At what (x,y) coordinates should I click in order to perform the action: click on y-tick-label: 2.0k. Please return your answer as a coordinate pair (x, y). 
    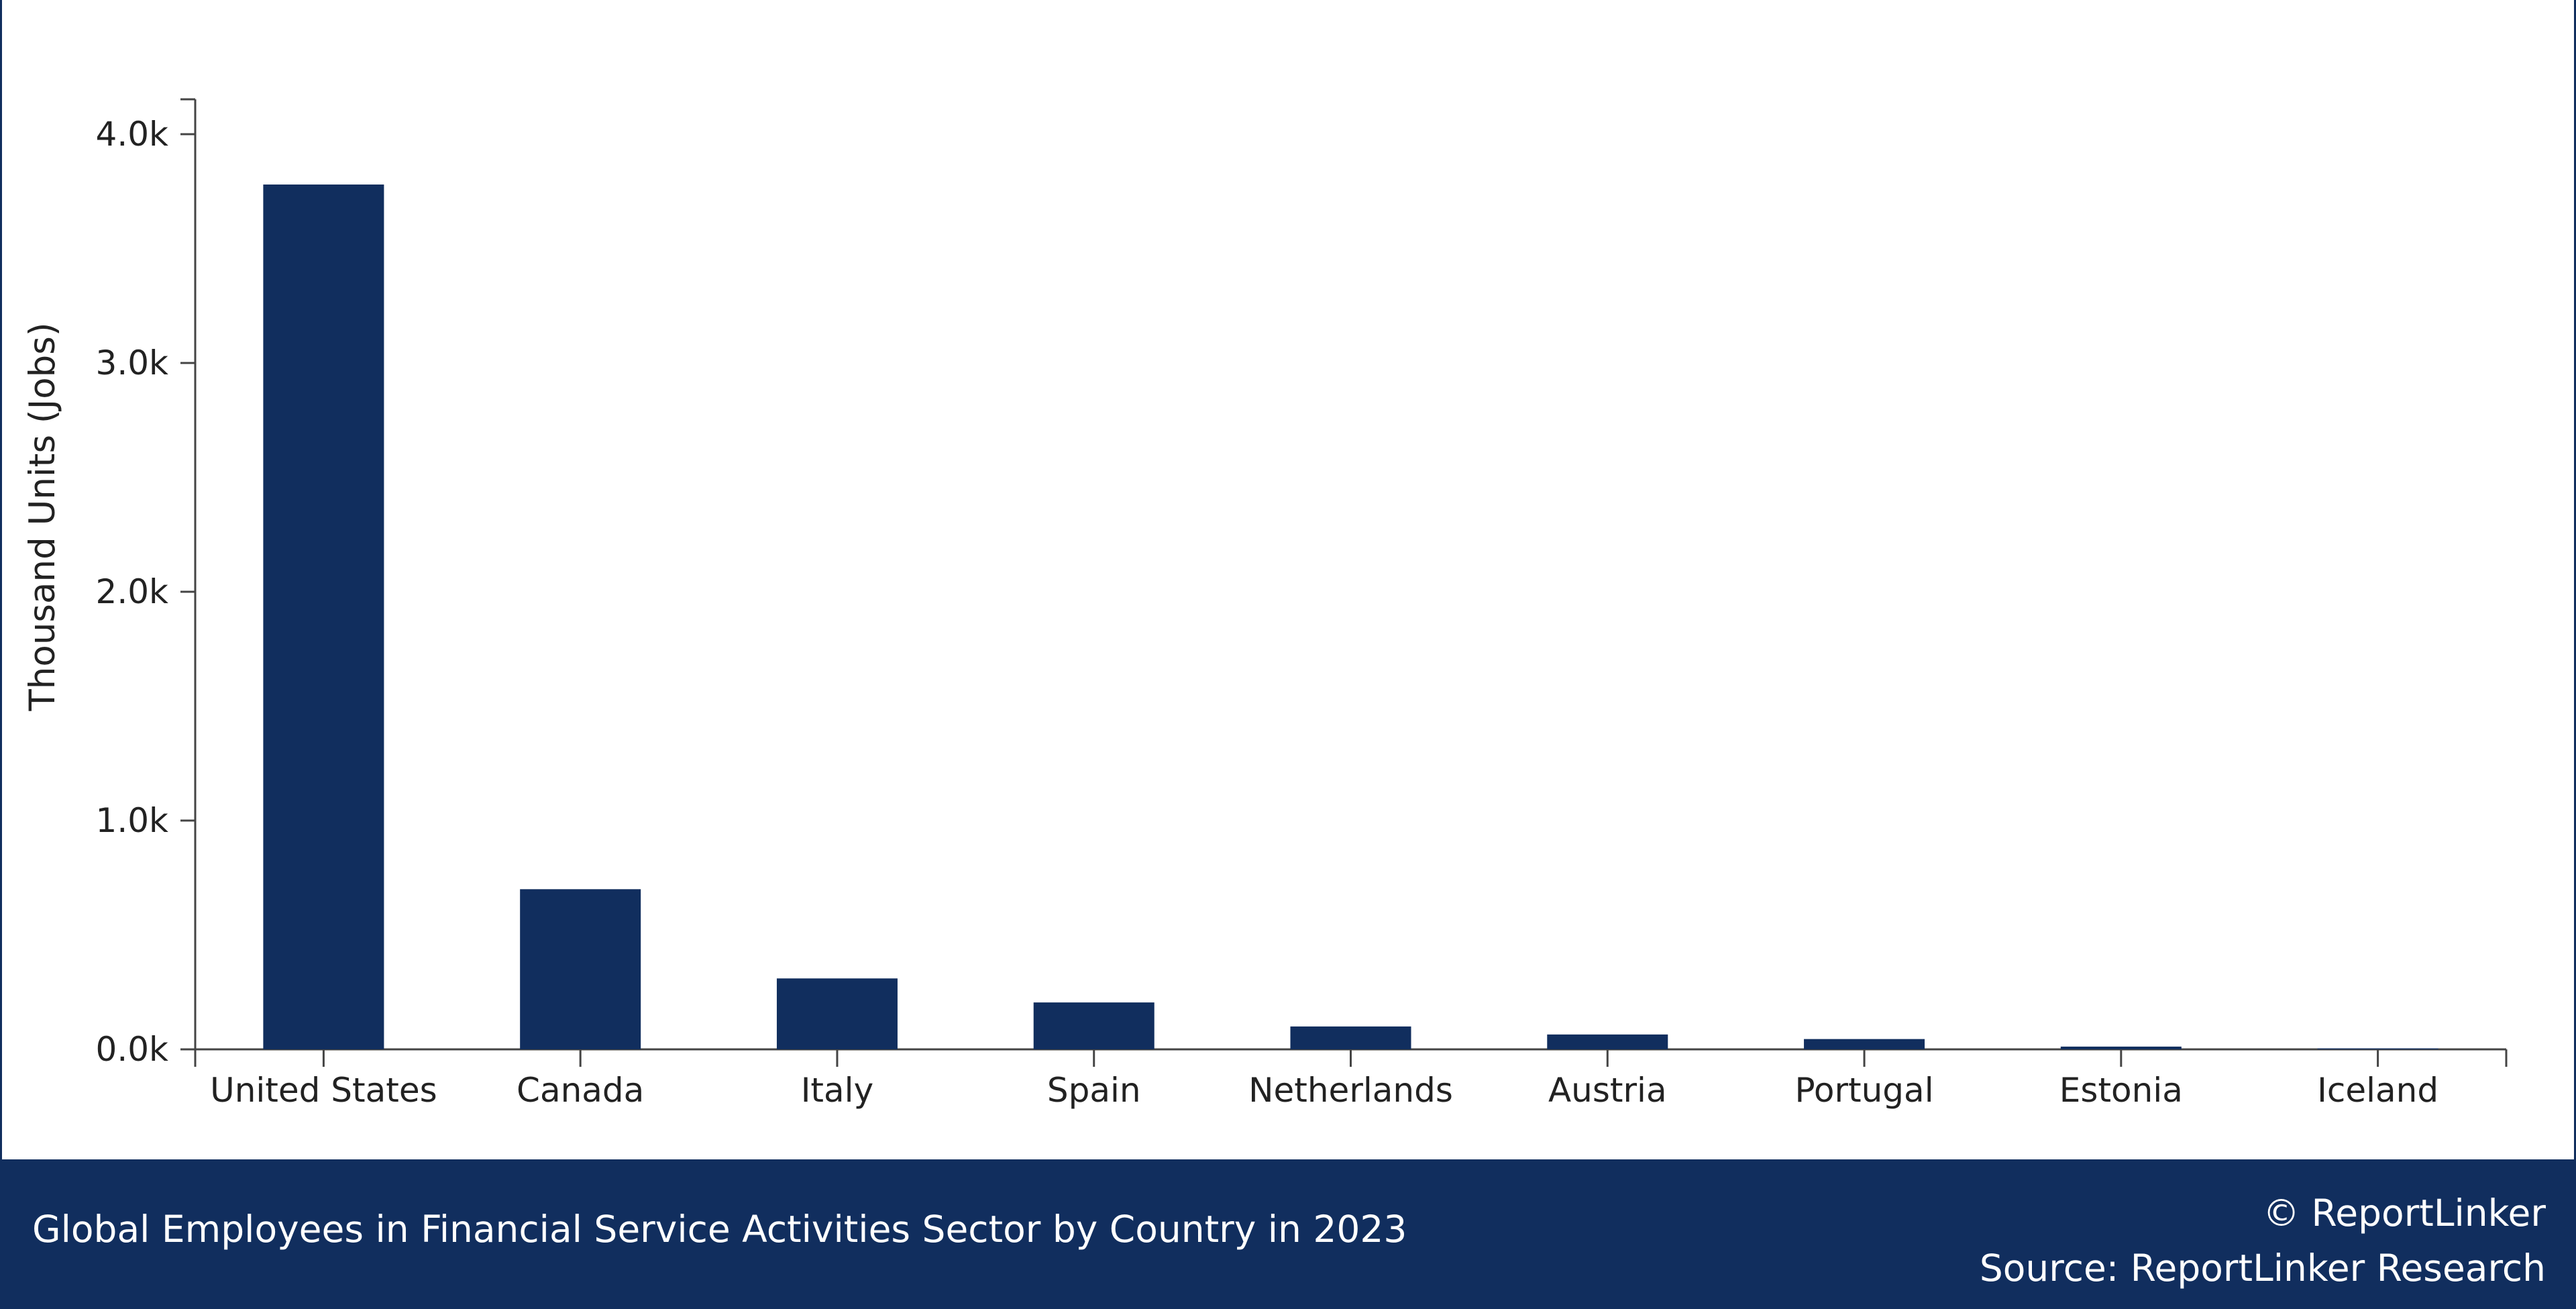
    Looking at the image, I should click on (132, 591).